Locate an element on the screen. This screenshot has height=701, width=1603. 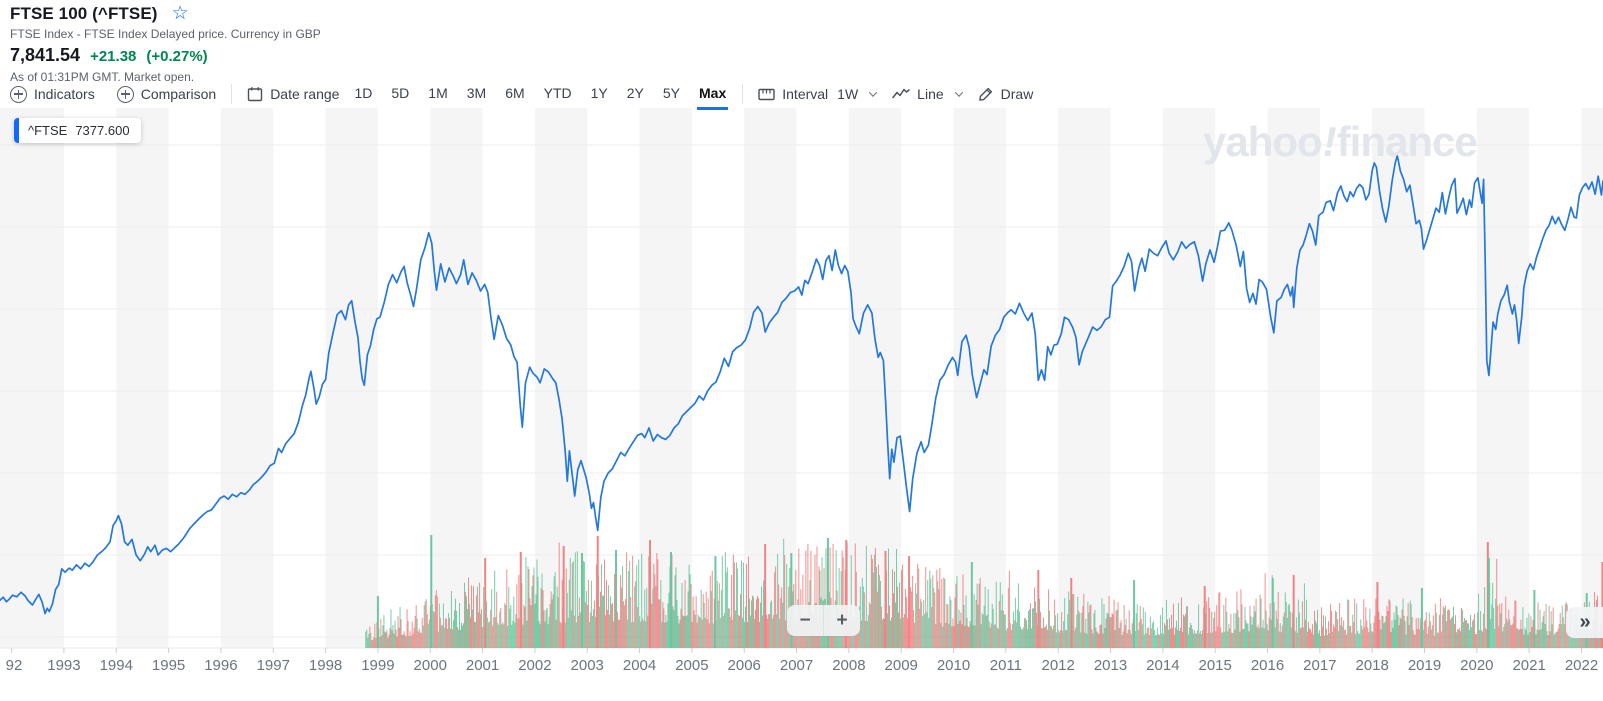
range-button-5d: 5D is located at coordinates (400, 93).